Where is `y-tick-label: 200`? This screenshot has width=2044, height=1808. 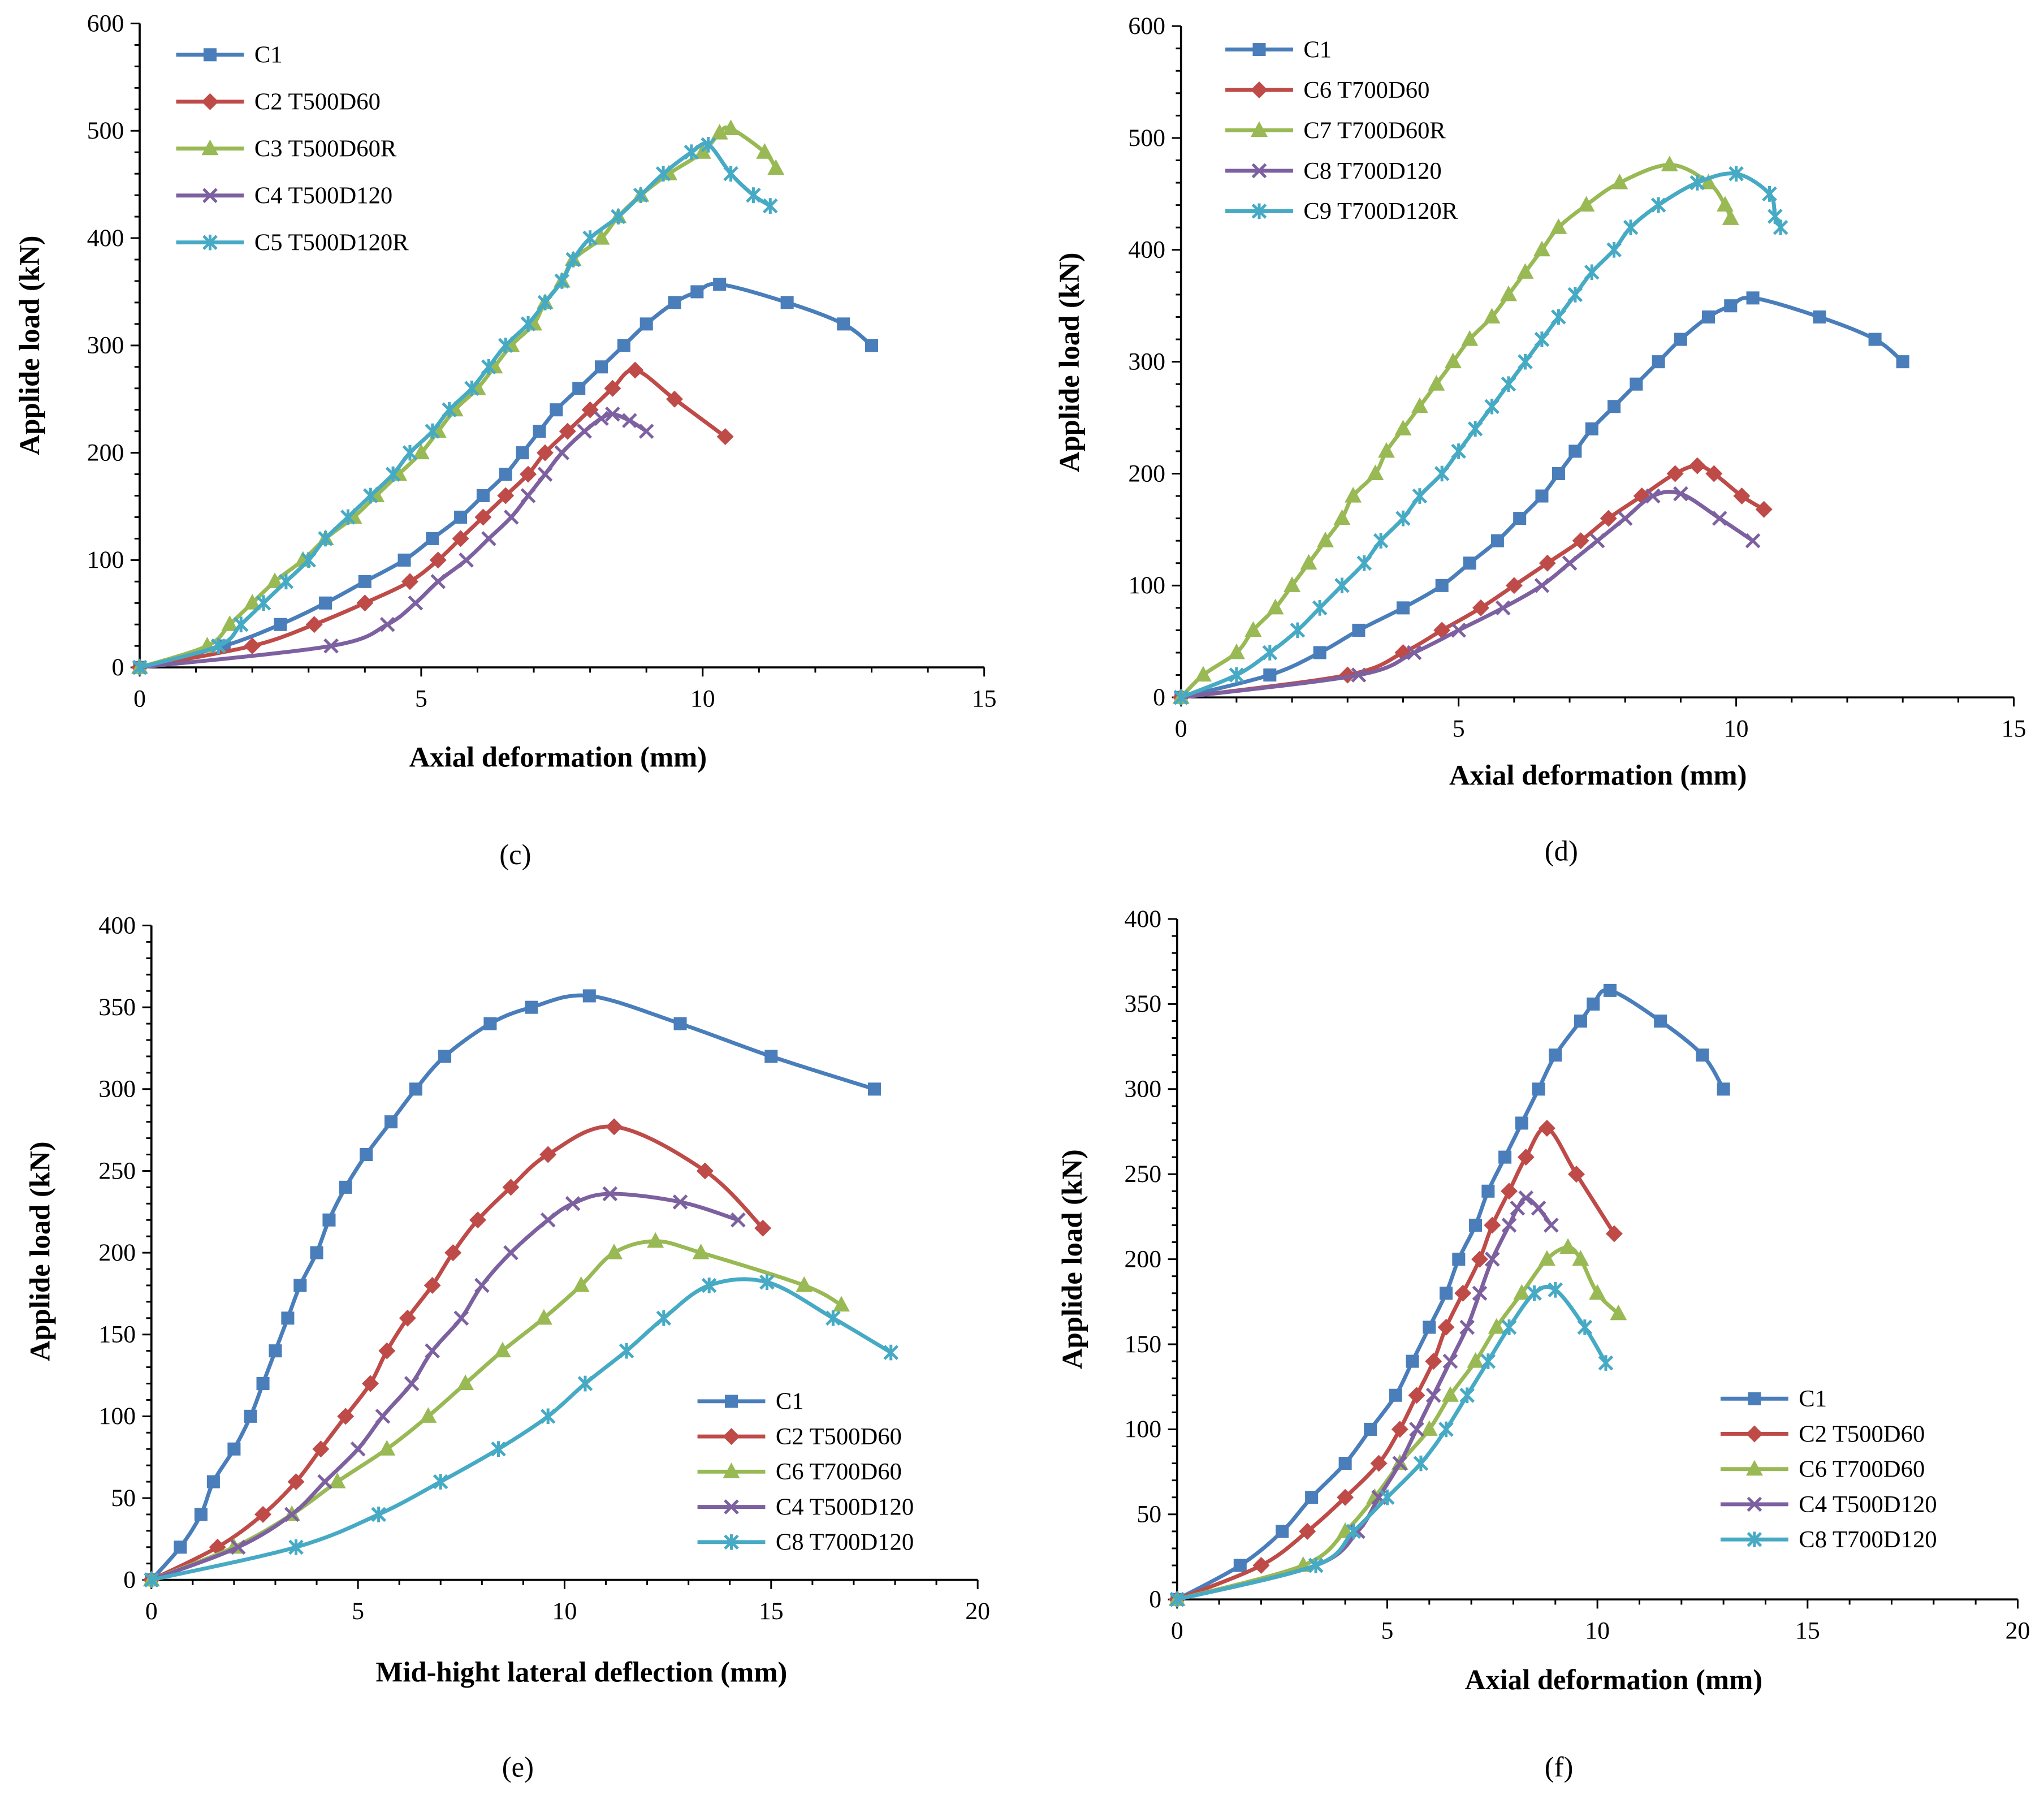
y-tick-label: 200 is located at coordinates (117, 1252).